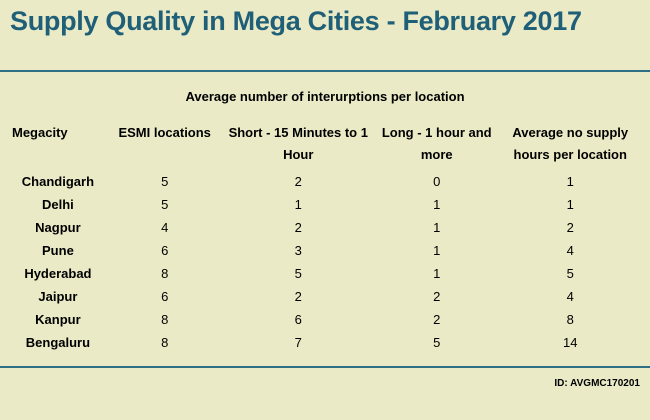 The image size is (650, 420). I want to click on avg-no-supply-hours-cell: 14, so click(570, 342).